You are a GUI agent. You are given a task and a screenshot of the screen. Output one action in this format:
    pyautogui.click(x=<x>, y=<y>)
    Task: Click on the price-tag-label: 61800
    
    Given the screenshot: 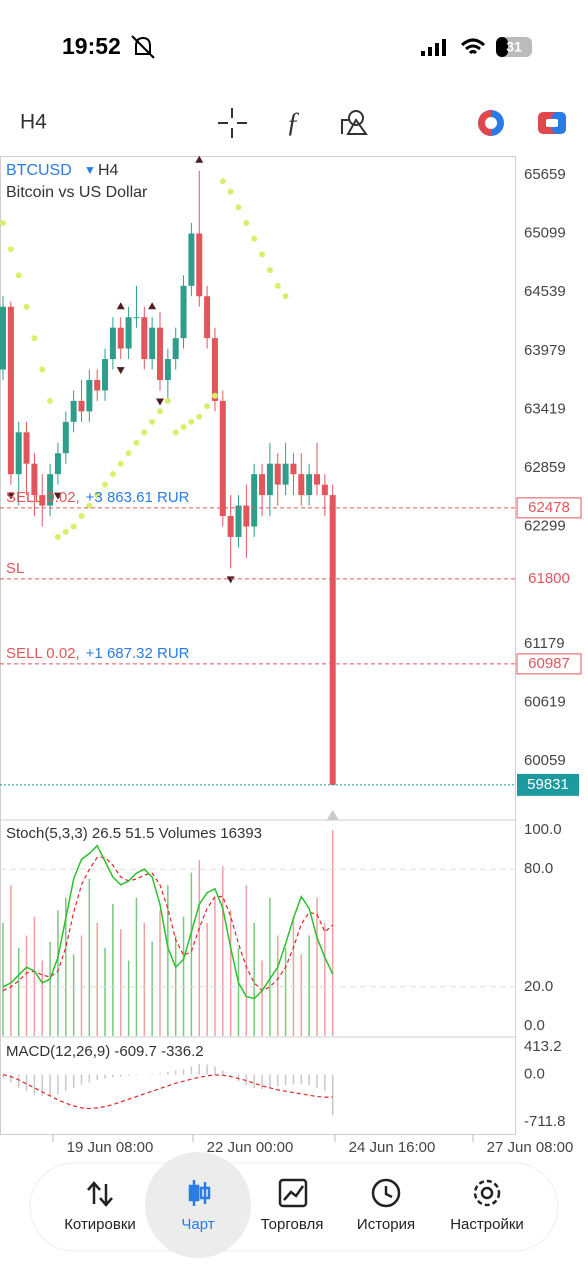 What is the action you would take?
    pyautogui.click(x=549, y=578)
    